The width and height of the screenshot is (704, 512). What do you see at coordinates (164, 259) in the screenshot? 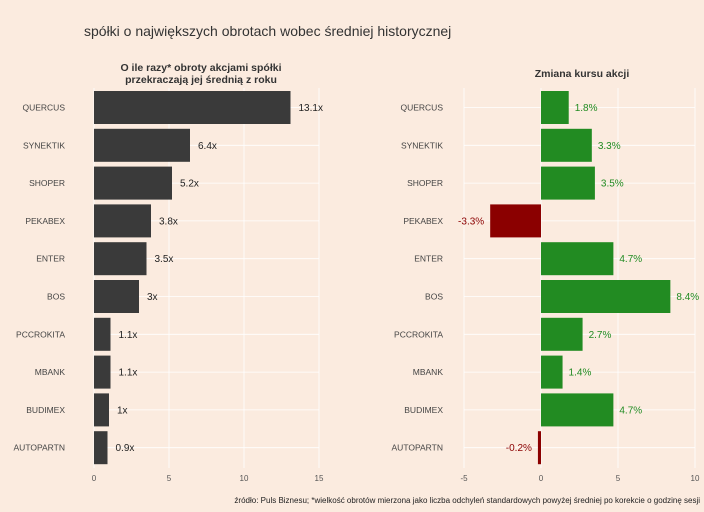
I see `left-data-label: 3.5x` at bounding box center [164, 259].